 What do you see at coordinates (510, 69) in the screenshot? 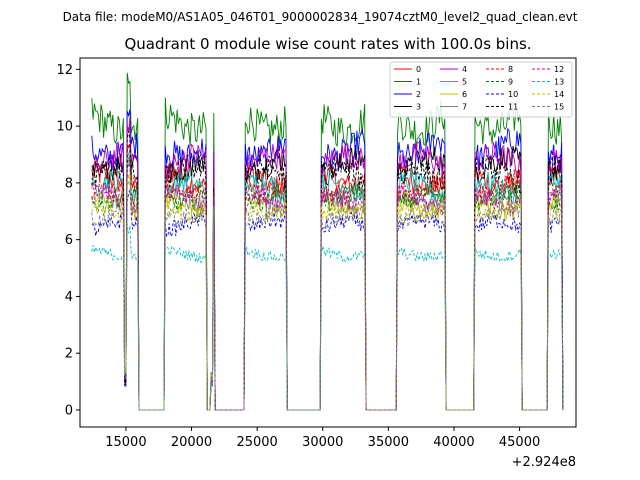
I see `legend-label-8: 8` at bounding box center [510, 69].